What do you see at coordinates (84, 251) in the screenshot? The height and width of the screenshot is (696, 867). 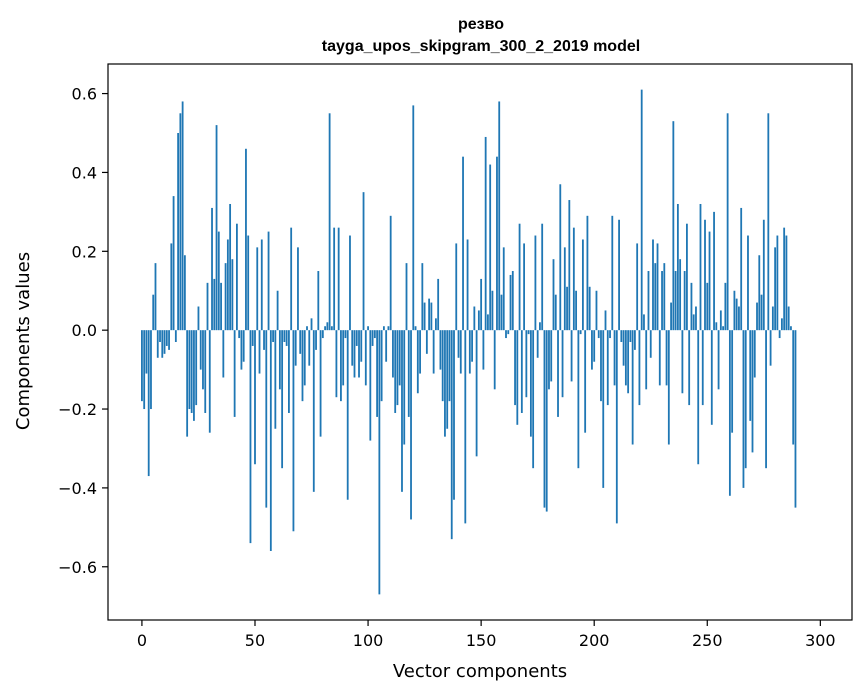 I see `y-tick-label: 0.2` at bounding box center [84, 251].